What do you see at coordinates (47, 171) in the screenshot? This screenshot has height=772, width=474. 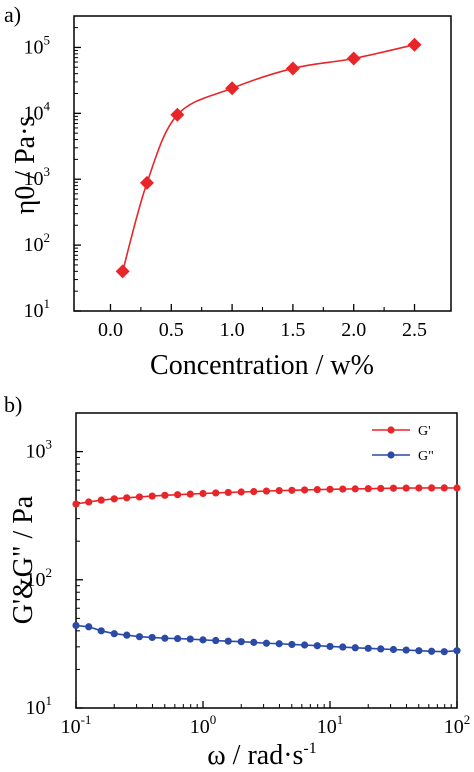 I see `panel-a-y-tick-exponent: 3` at bounding box center [47, 171].